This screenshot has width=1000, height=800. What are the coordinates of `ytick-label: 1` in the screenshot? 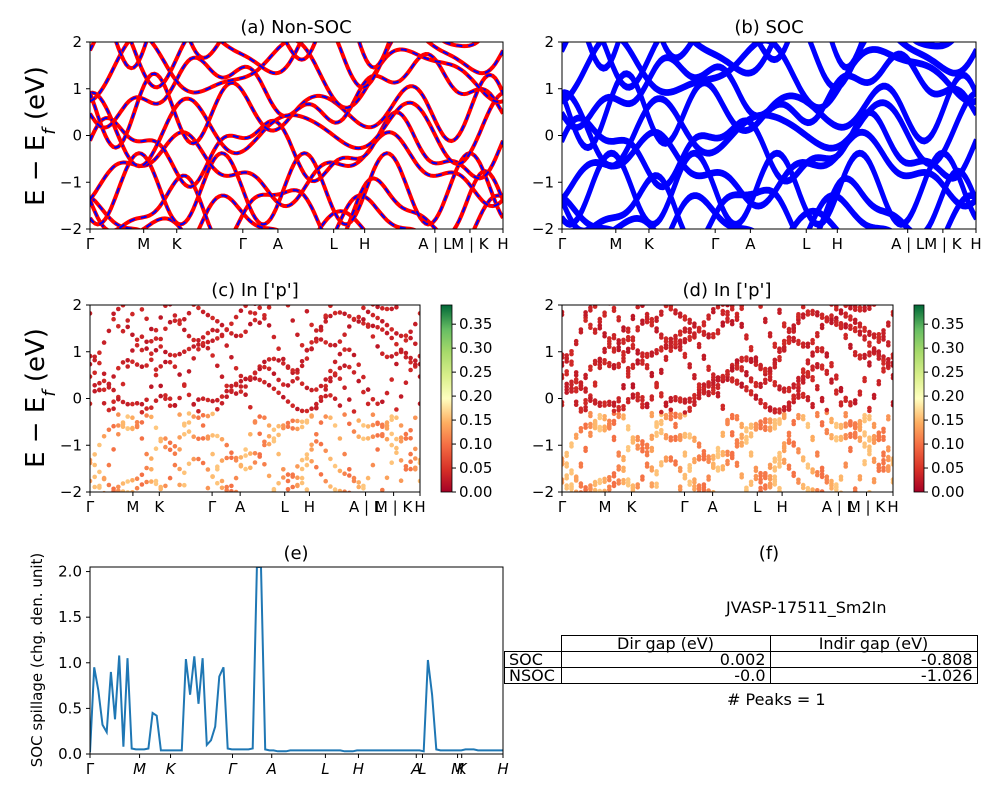 It's located at (549, 352).